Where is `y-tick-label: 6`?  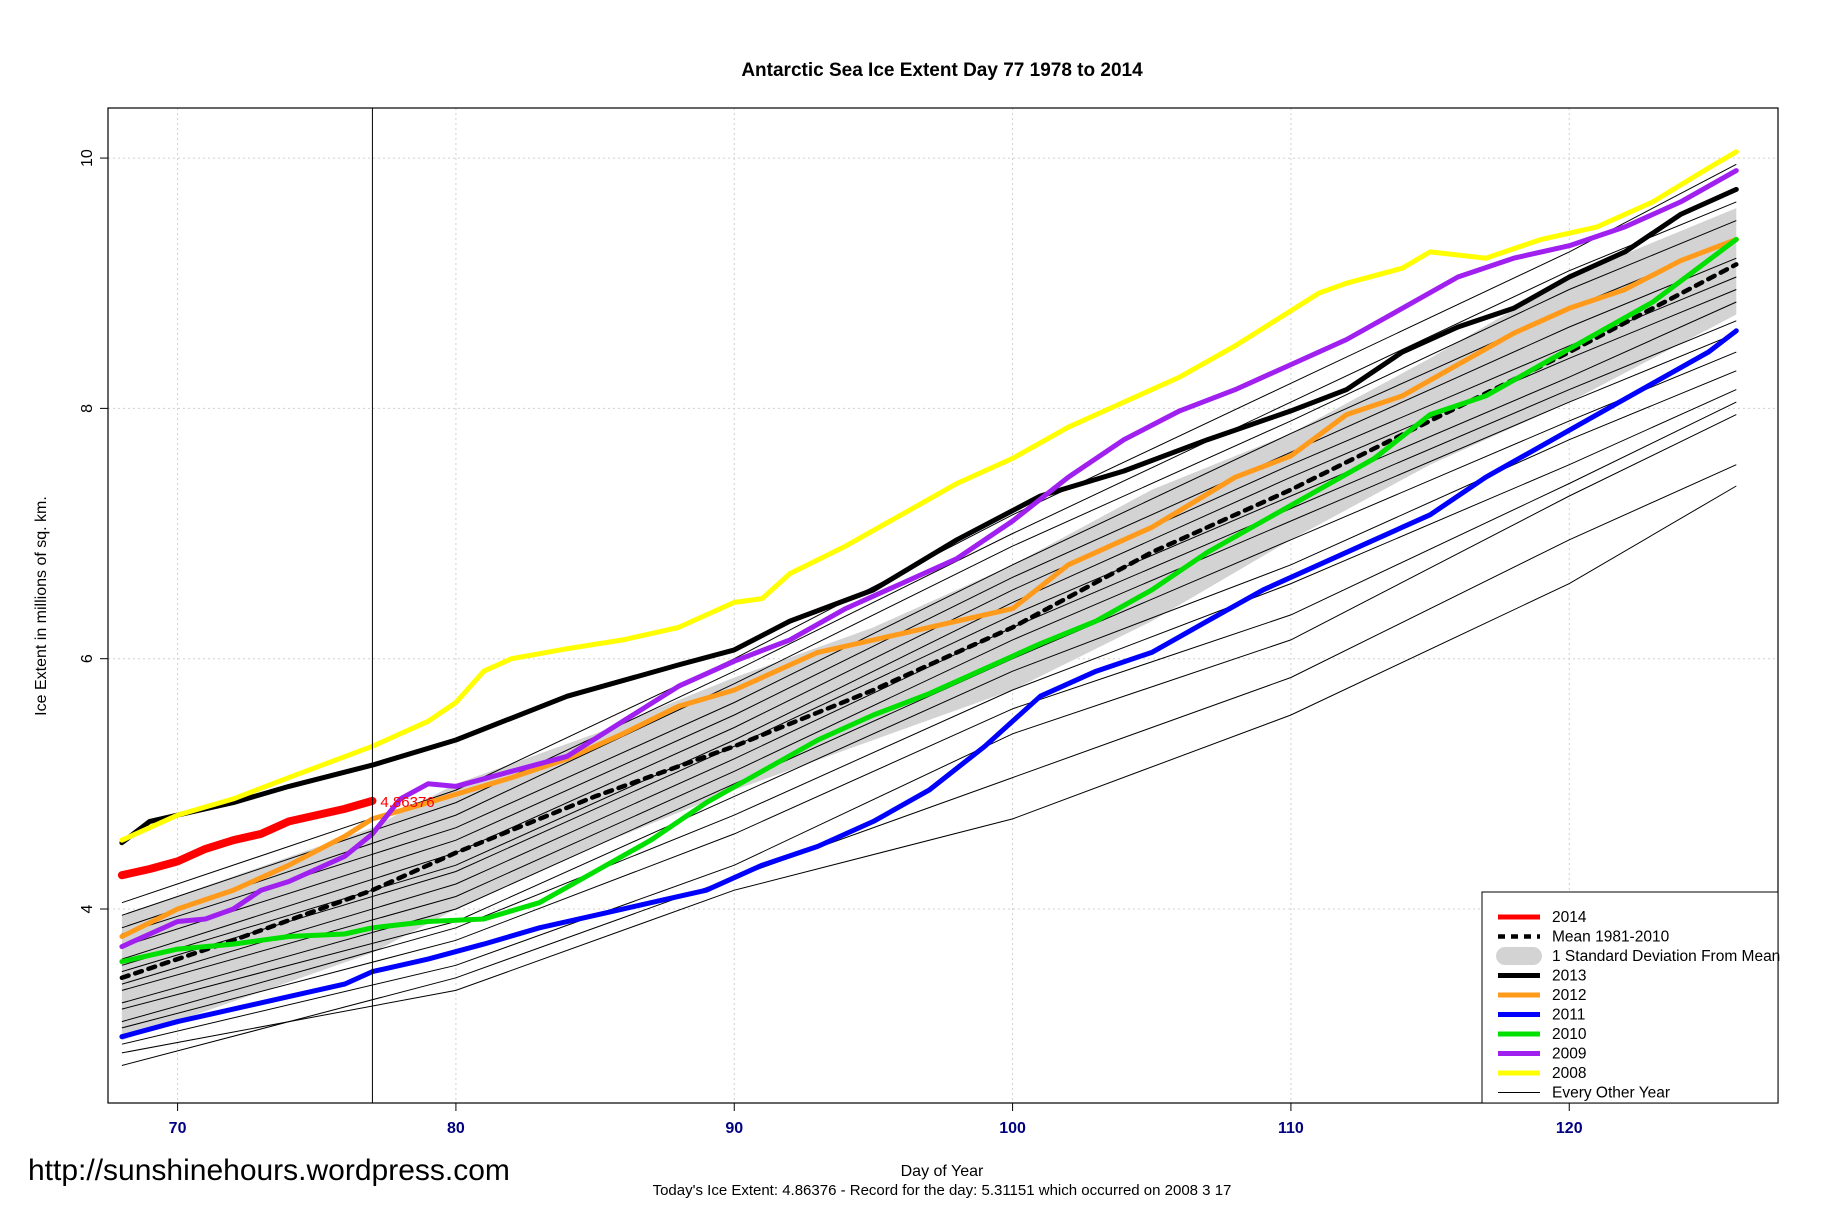
y-tick-label: 6 is located at coordinates (87, 658).